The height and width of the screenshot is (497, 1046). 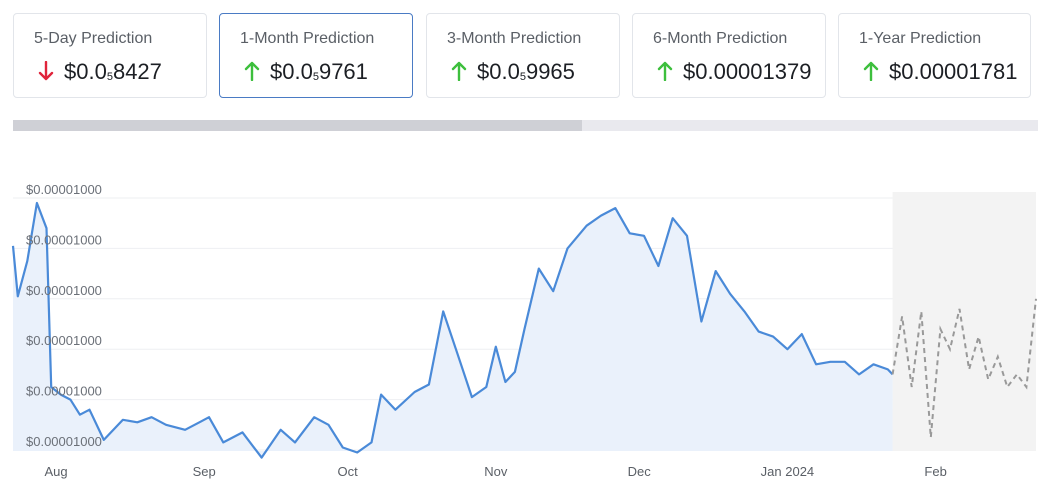 I want to click on x-tick-label: Aug, so click(x=55, y=471).